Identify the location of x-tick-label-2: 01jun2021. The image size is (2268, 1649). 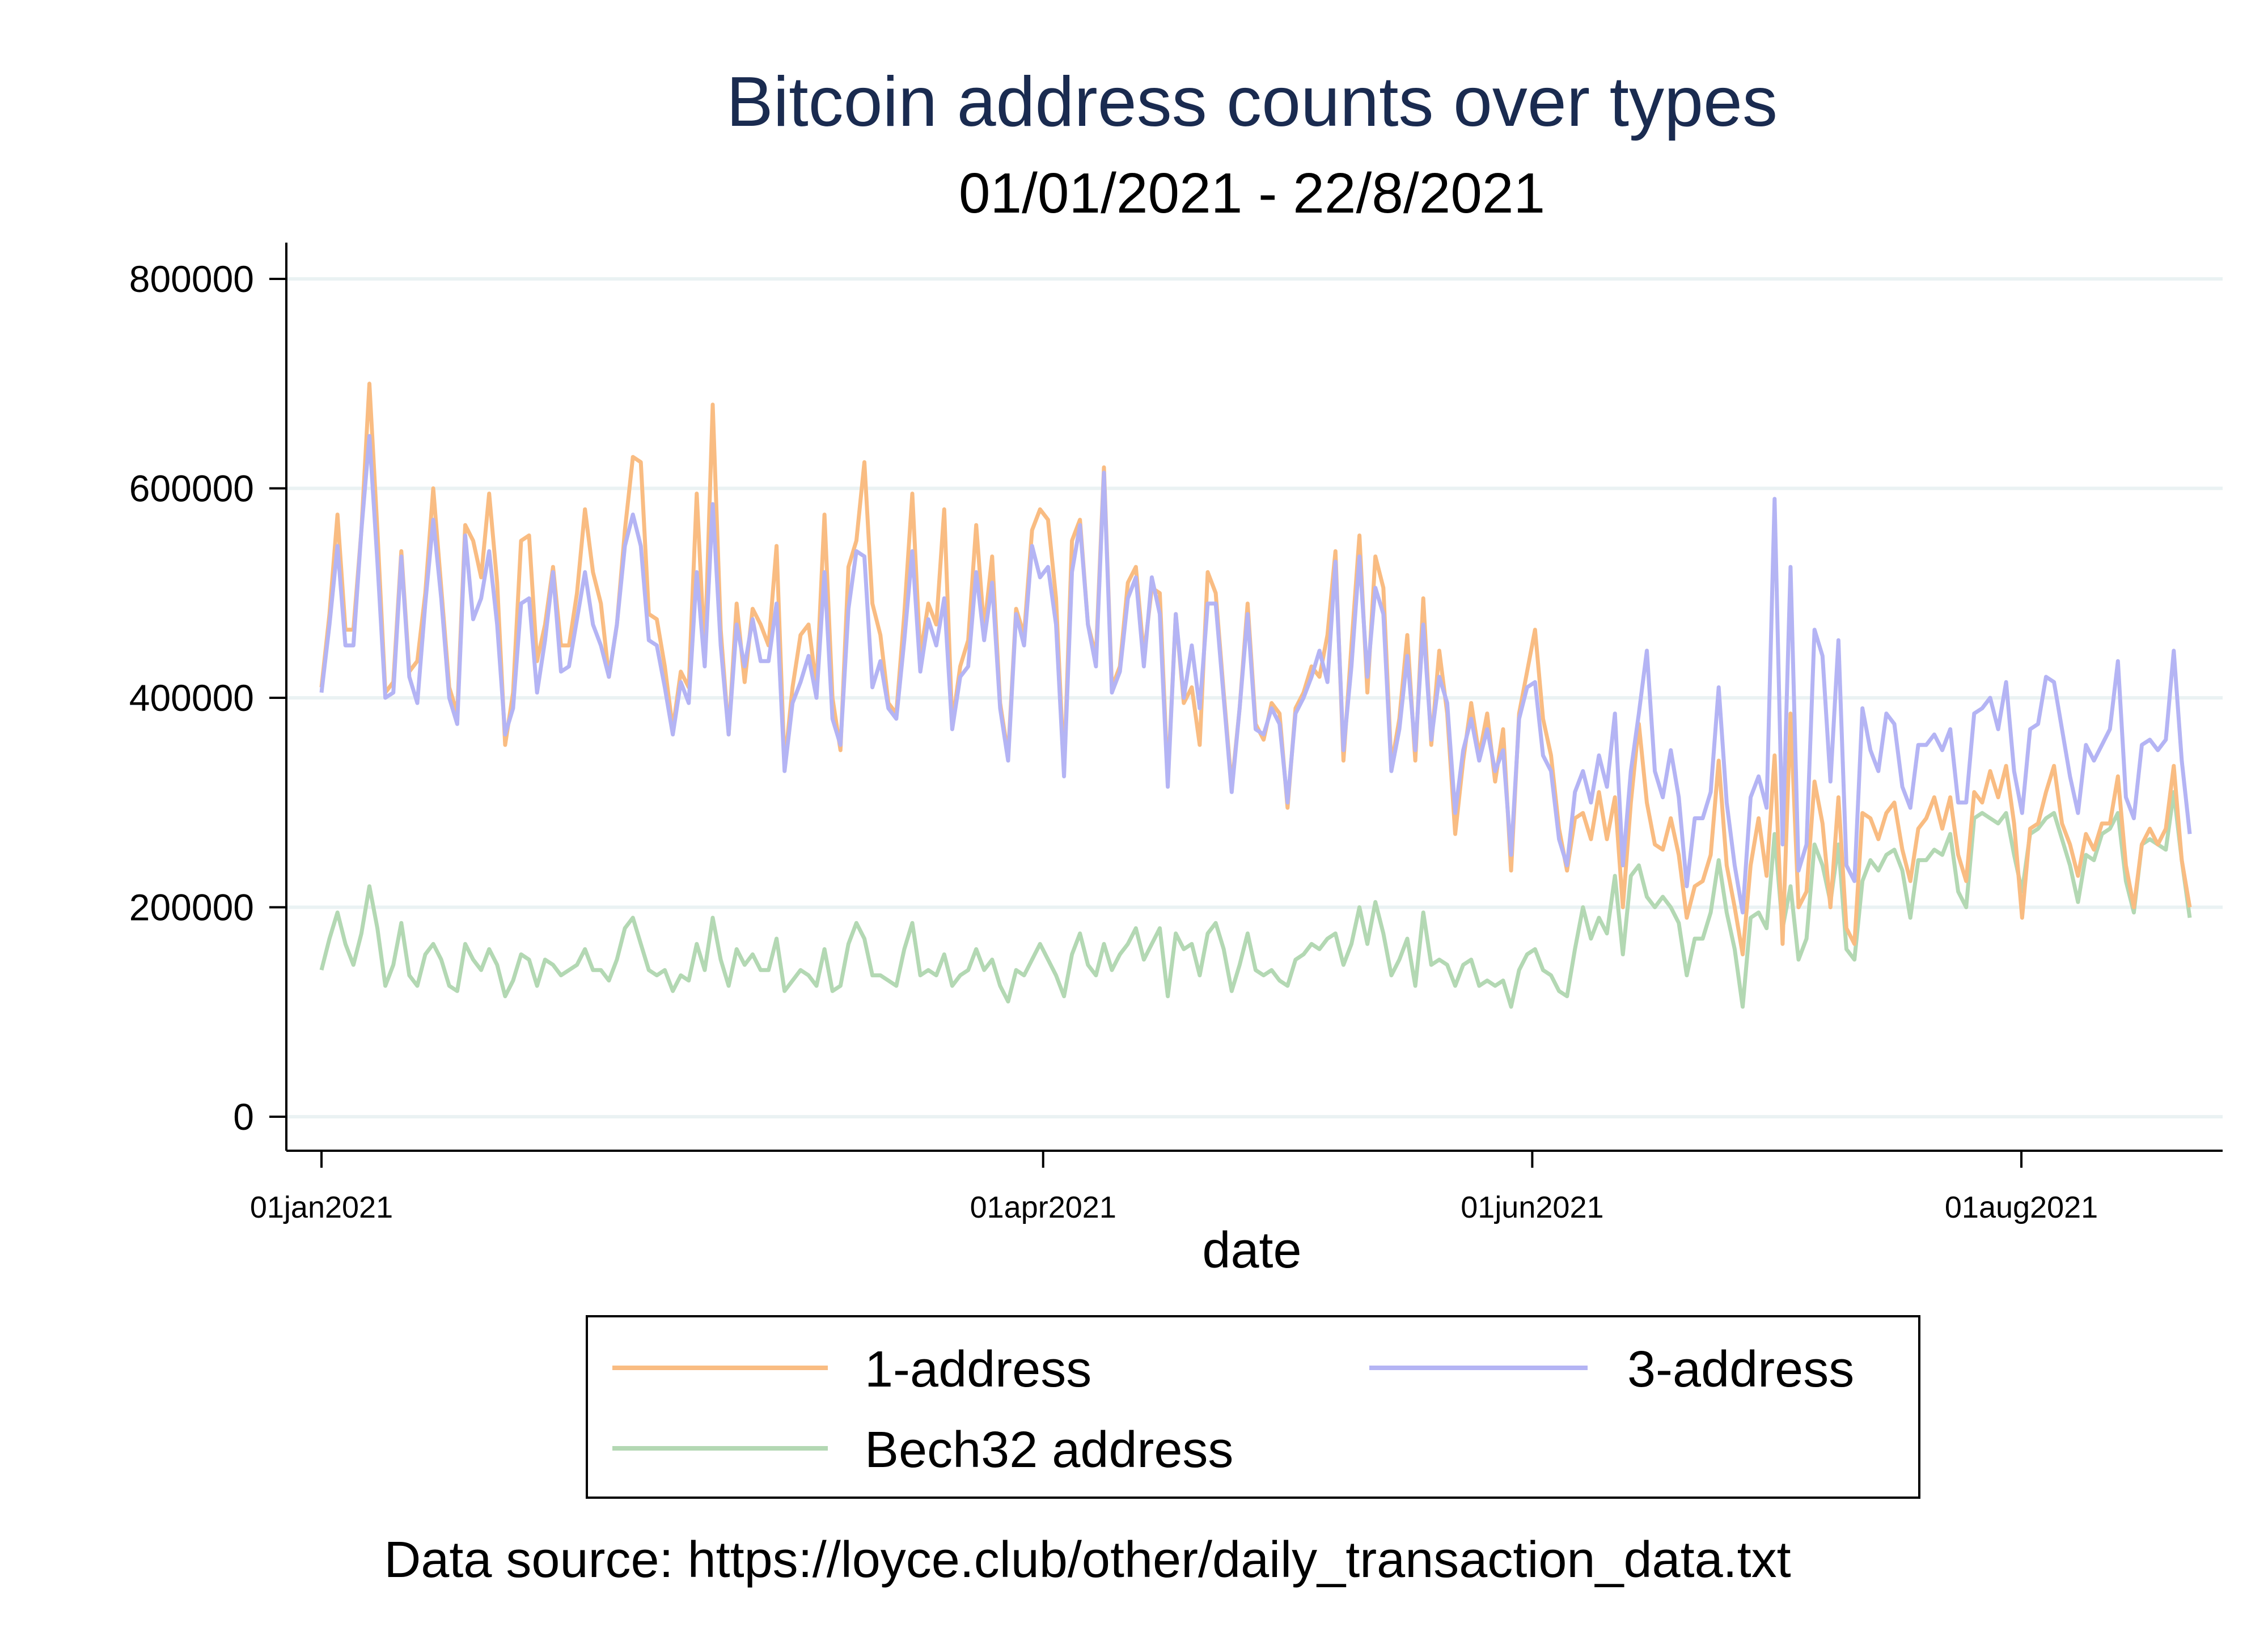
(1532, 1207).